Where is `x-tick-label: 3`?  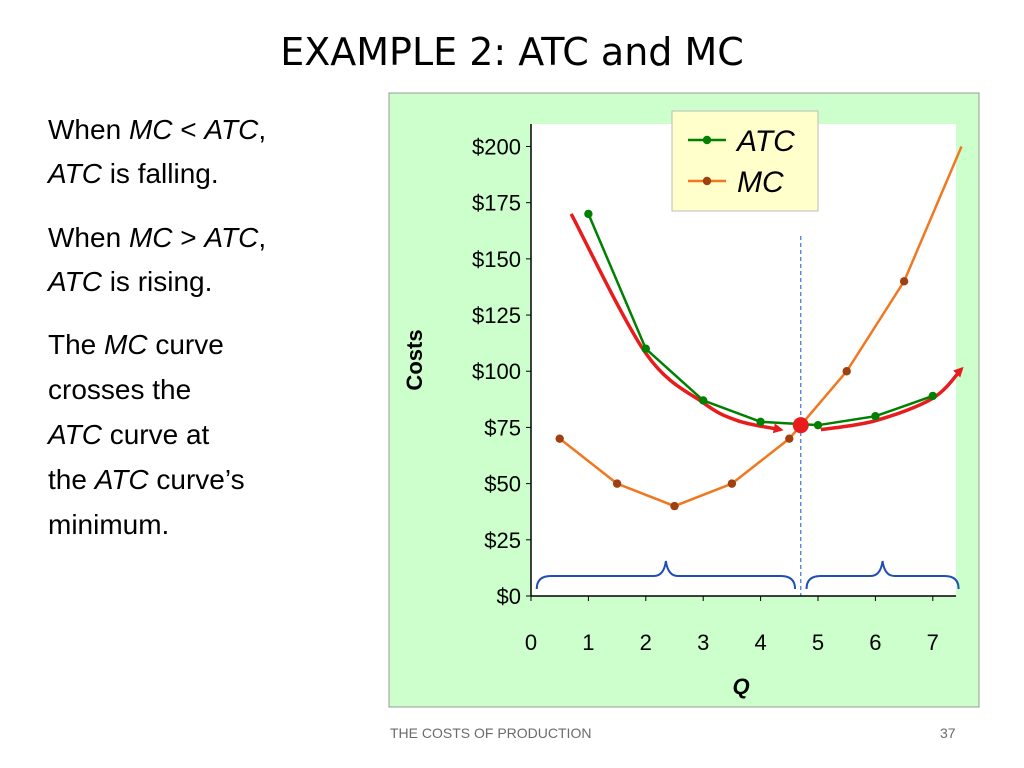 x-tick-label: 3 is located at coordinates (703, 642).